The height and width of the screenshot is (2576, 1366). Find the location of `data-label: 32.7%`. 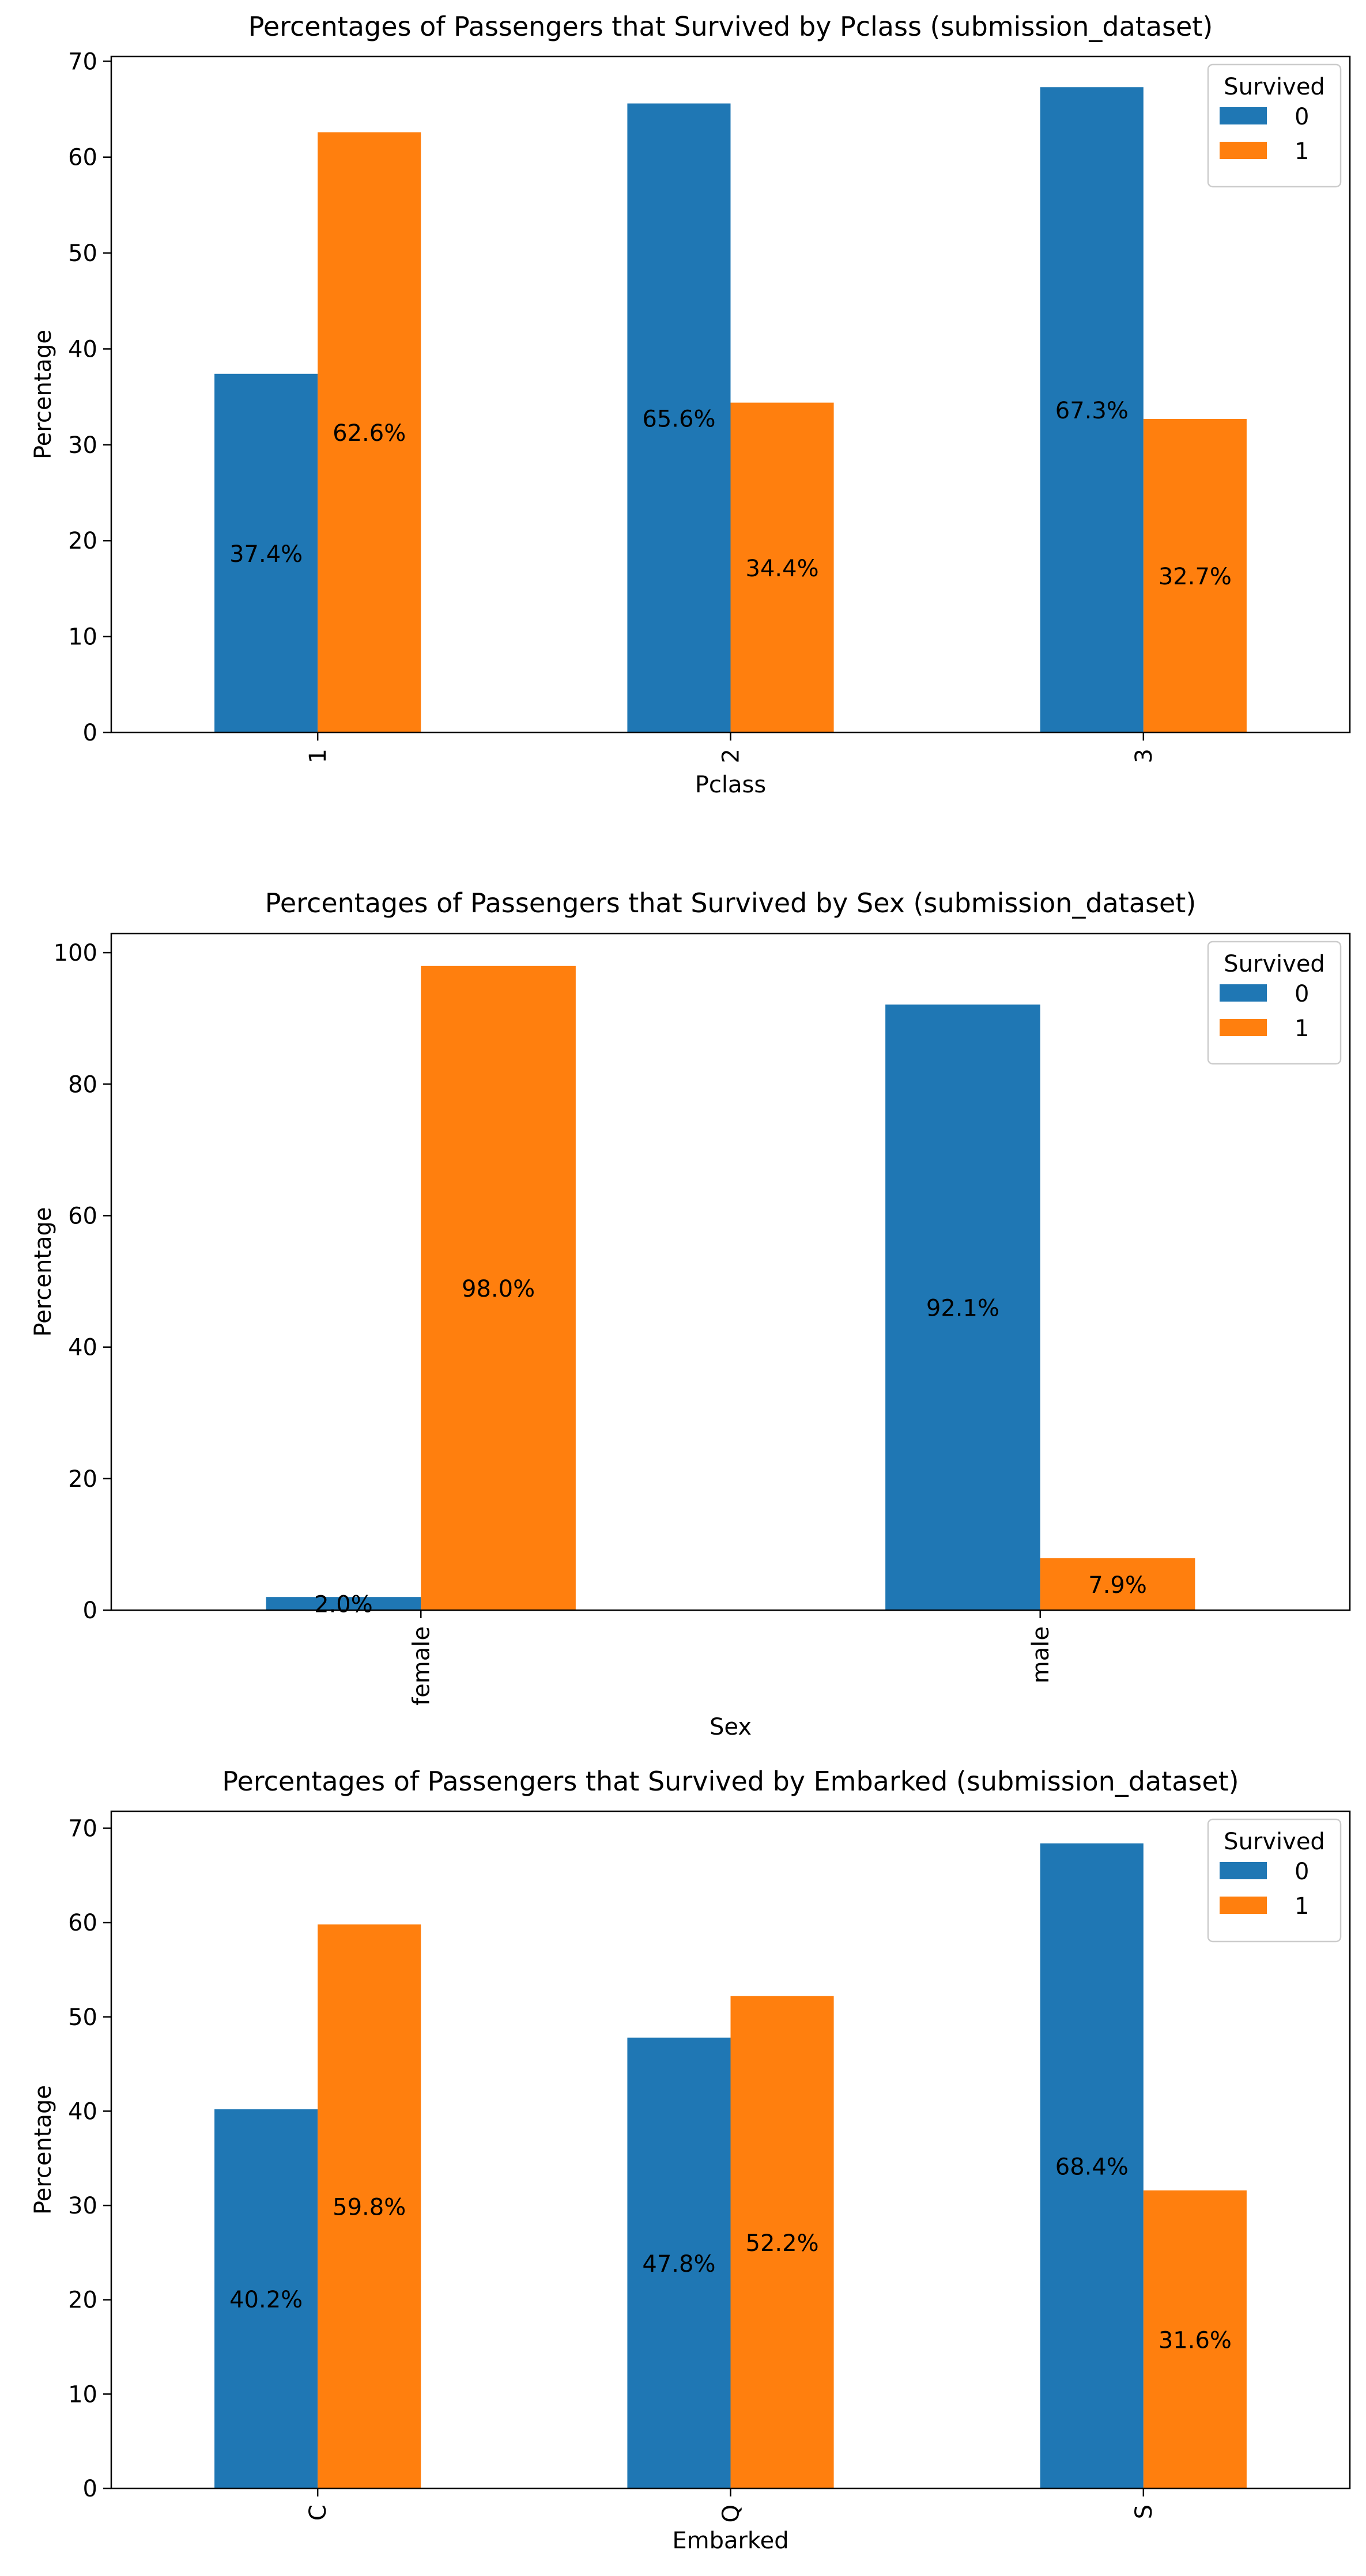

data-label: 32.7% is located at coordinates (1195, 577).